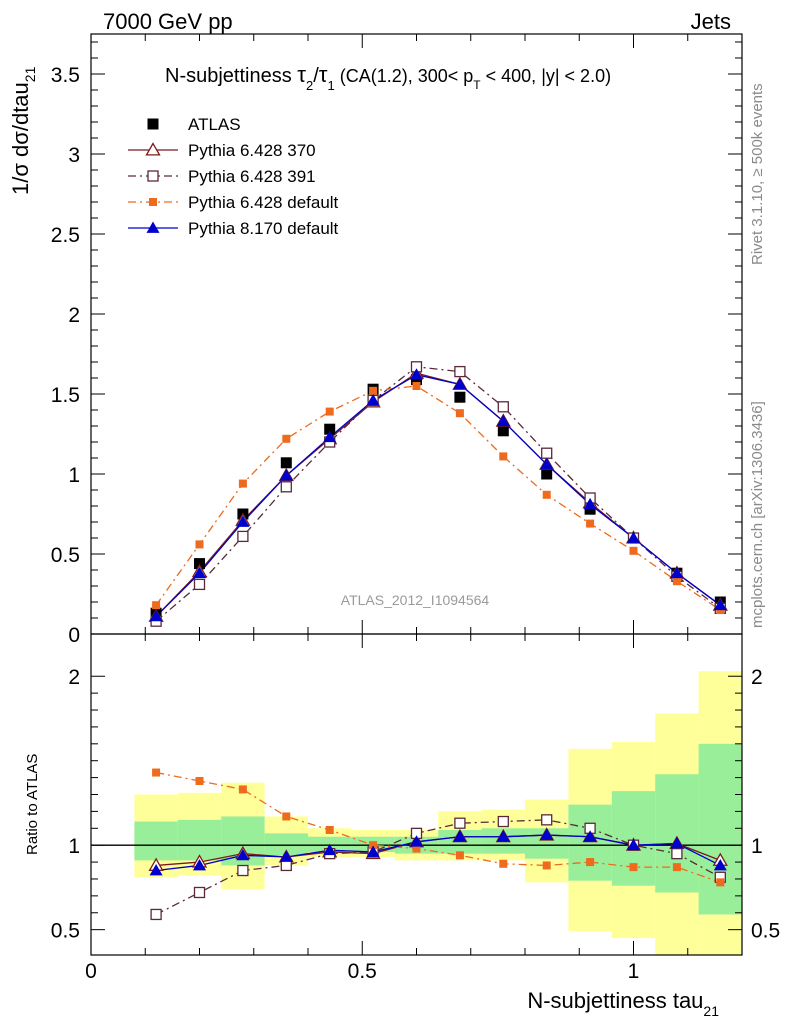 The height and width of the screenshot is (1024, 786). Describe the element at coordinates (74, 475) in the screenshot. I see `y-tick-label-main: 1` at that location.